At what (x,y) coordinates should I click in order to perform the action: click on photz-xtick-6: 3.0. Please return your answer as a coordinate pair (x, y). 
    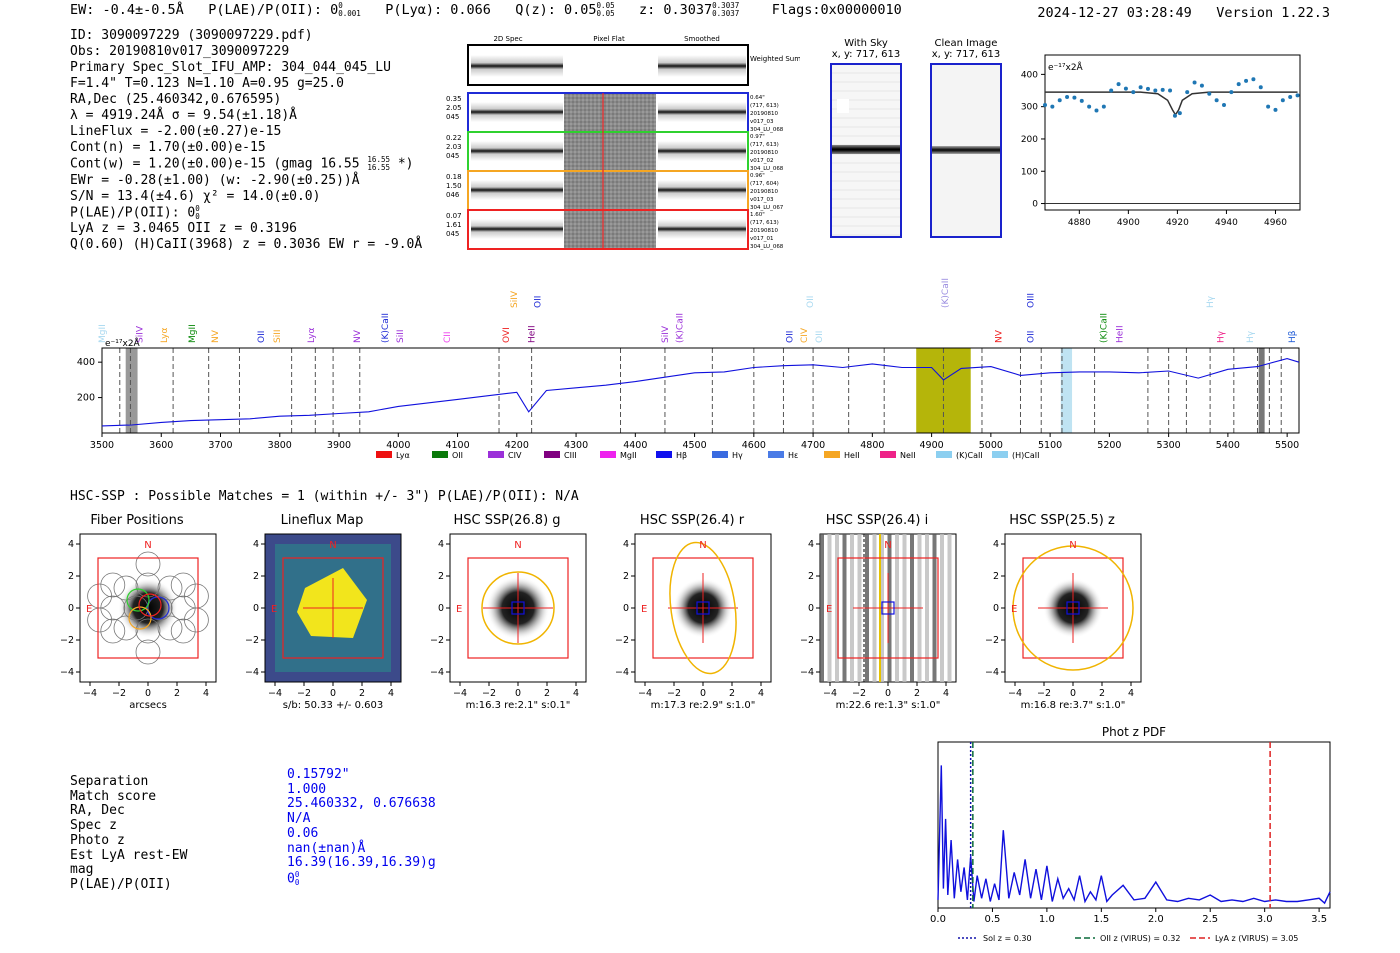
    Looking at the image, I should click on (1265, 919).